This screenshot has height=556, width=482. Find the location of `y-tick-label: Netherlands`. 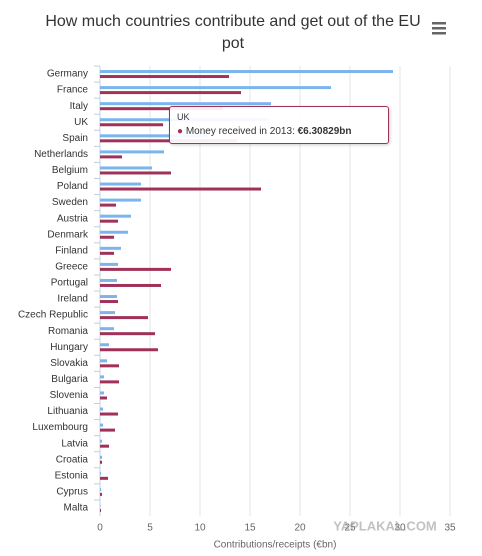

y-tick-label: Netherlands is located at coordinates (61, 154).